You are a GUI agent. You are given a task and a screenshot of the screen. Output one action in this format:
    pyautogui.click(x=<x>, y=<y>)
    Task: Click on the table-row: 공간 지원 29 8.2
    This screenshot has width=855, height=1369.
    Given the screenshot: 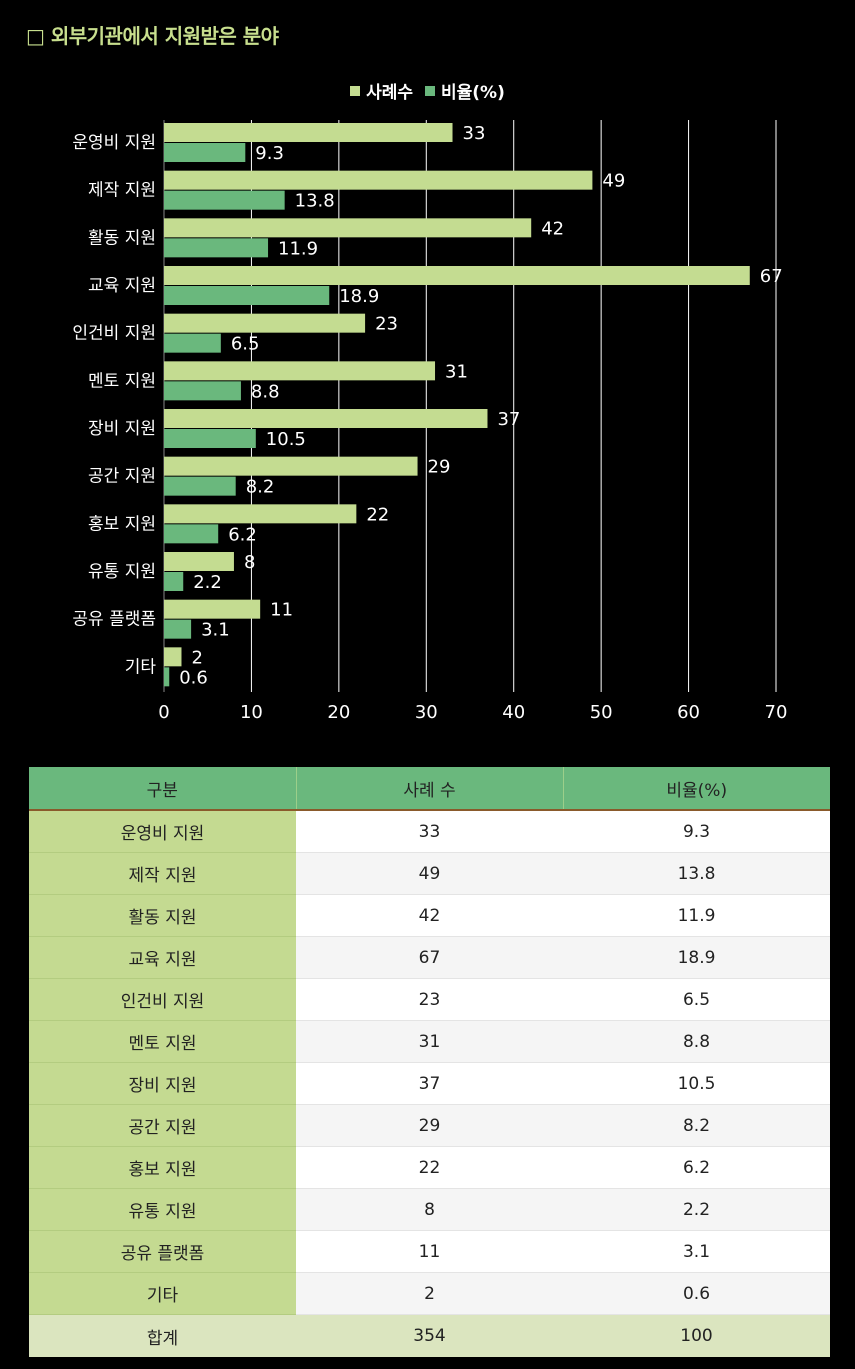 What is the action you would take?
    pyautogui.click(x=429, y=1125)
    